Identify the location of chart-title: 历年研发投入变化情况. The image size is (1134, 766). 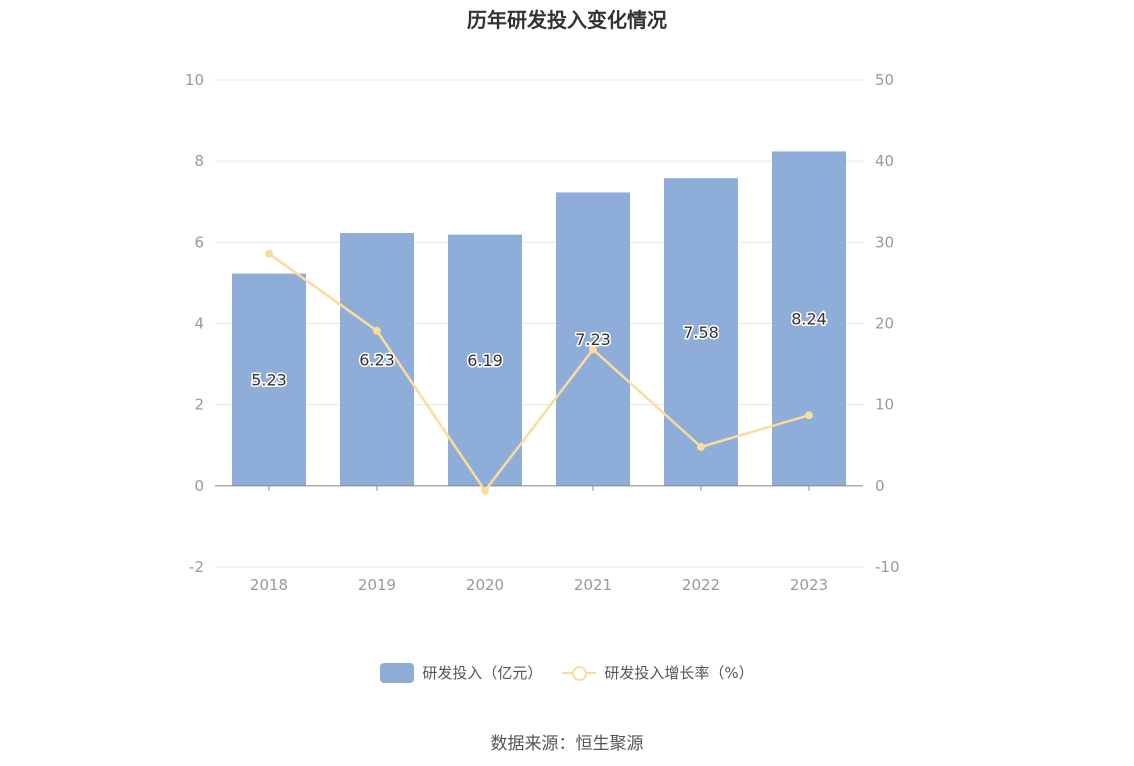
(567, 20).